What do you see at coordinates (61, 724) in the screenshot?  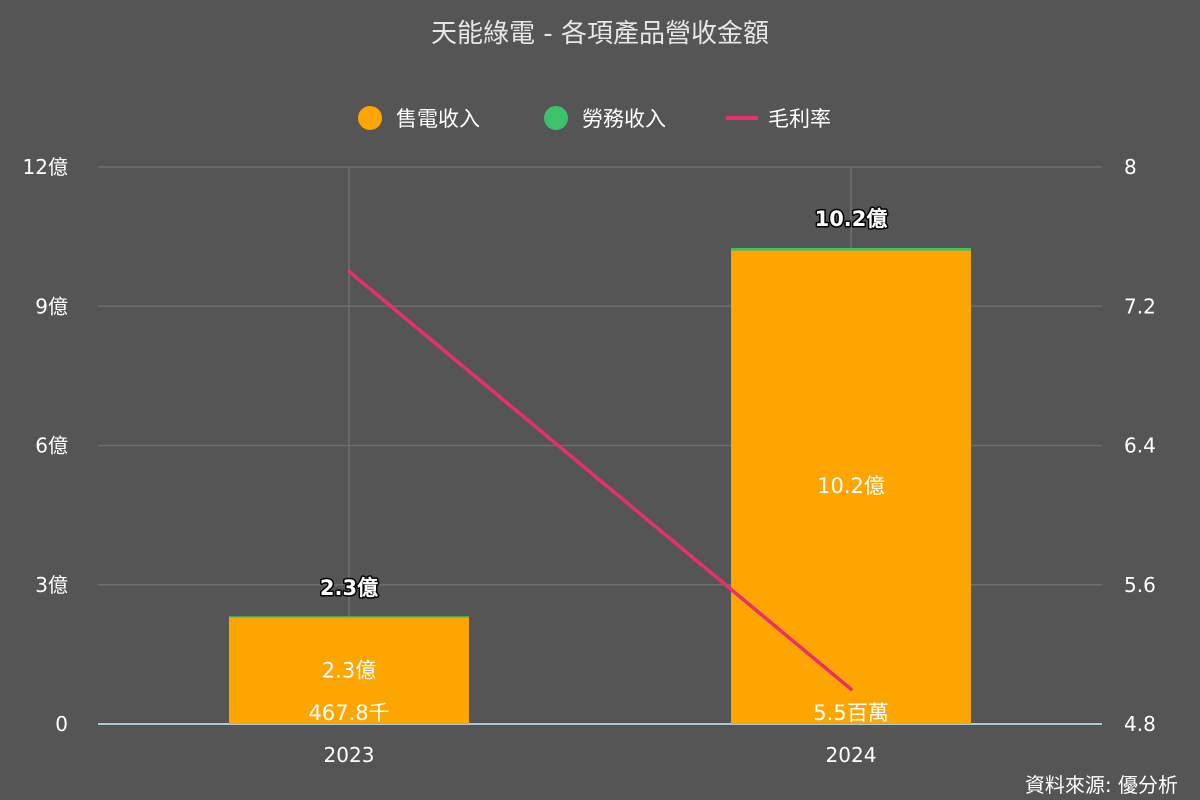 I see `y-left-tick-label: 0` at bounding box center [61, 724].